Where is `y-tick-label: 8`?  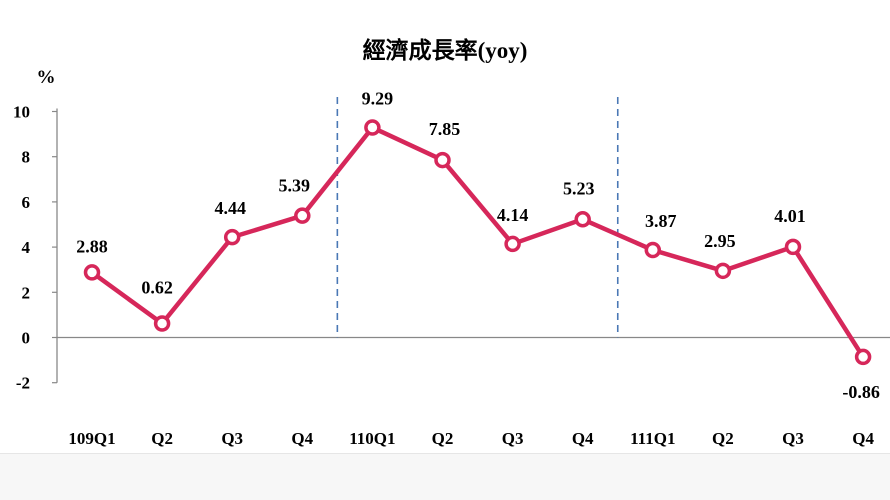 y-tick-label: 8 is located at coordinates (26, 157).